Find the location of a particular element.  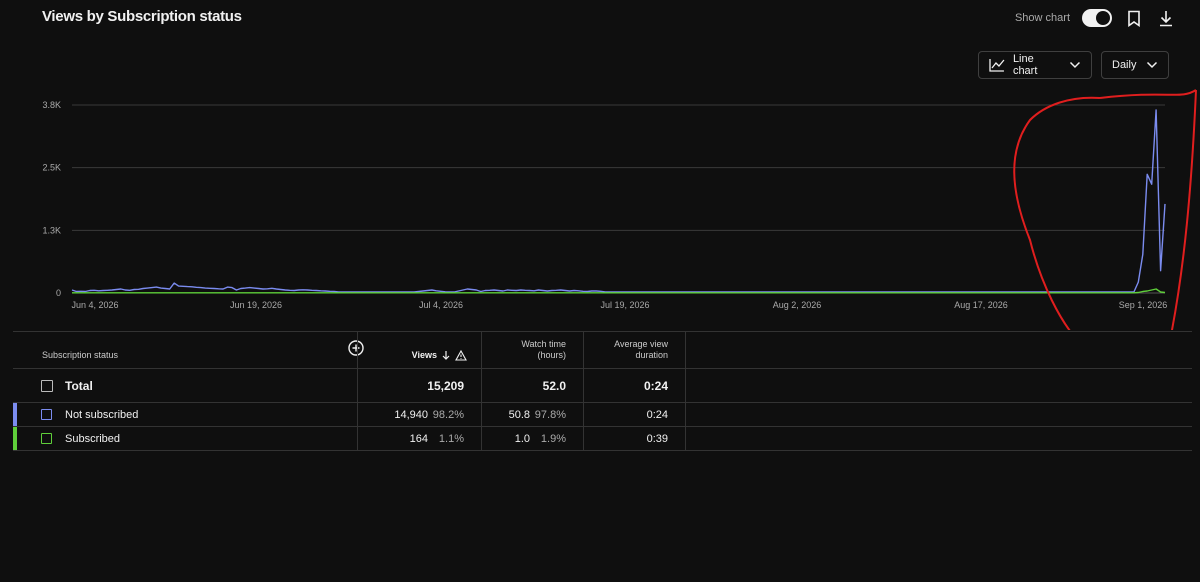

add-metric-button is located at coordinates (356, 350).